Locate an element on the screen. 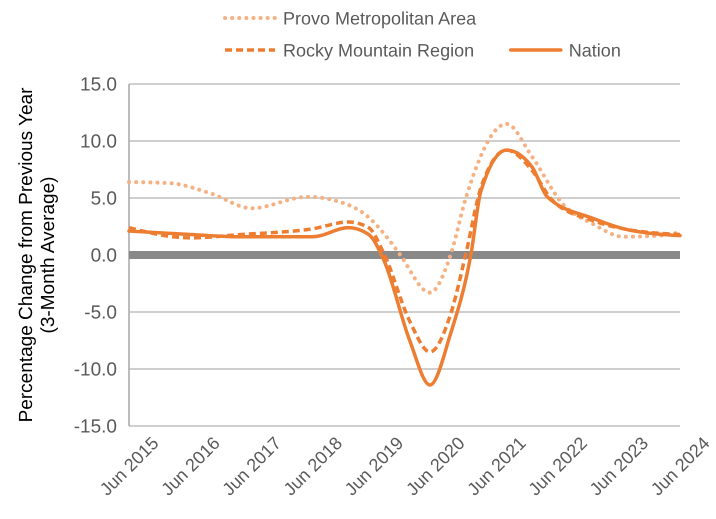  legend-label: Nation is located at coordinates (594, 50).